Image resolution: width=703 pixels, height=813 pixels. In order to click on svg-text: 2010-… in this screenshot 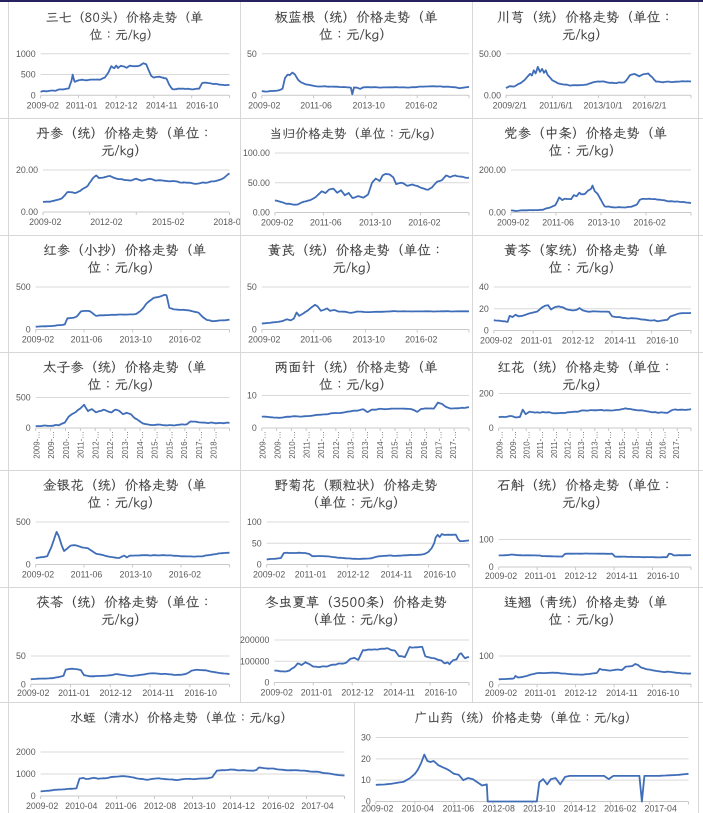, I will do `click(526, 445)`.